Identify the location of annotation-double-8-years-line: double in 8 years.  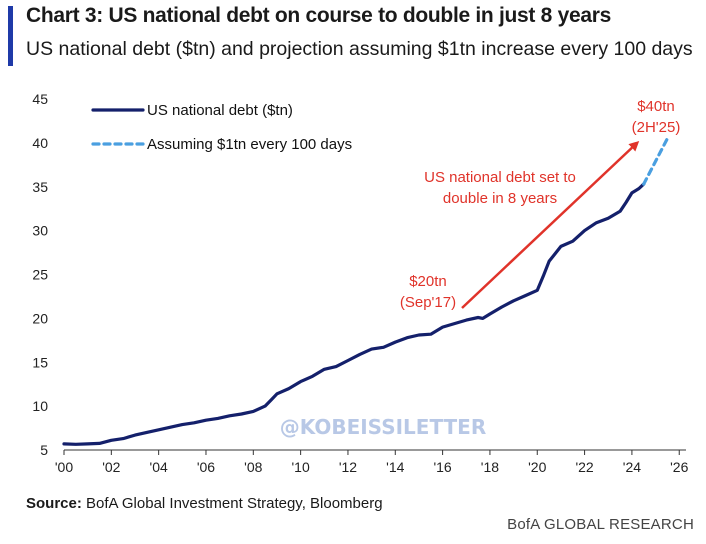
(500, 198).